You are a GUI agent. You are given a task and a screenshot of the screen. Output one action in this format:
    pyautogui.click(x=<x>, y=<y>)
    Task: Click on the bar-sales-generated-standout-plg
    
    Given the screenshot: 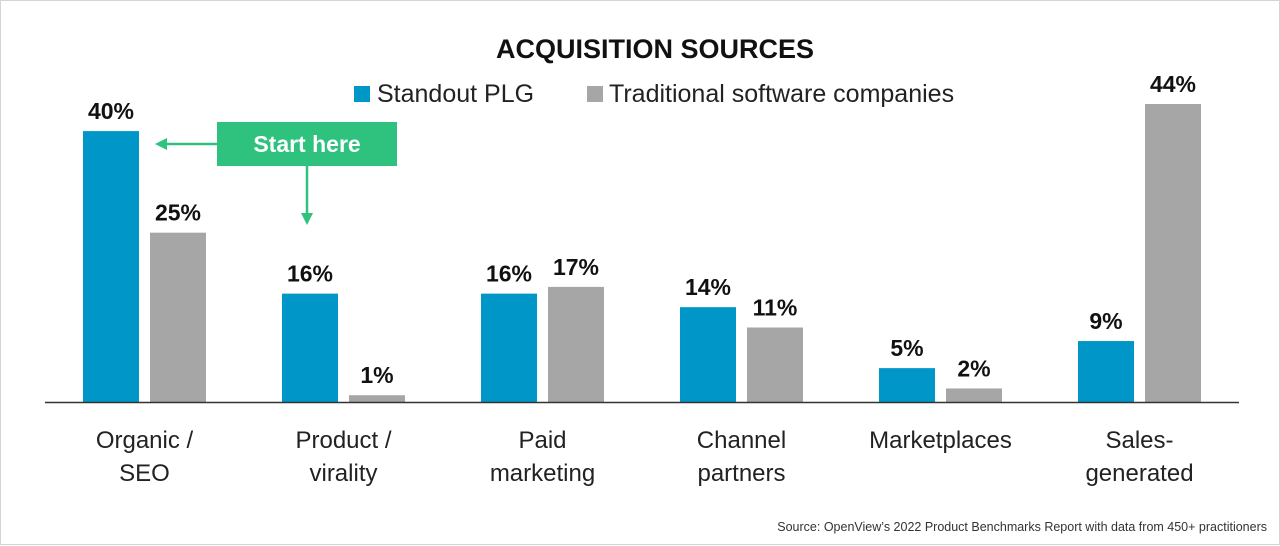 What is the action you would take?
    pyautogui.click(x=1106, y=371)
    